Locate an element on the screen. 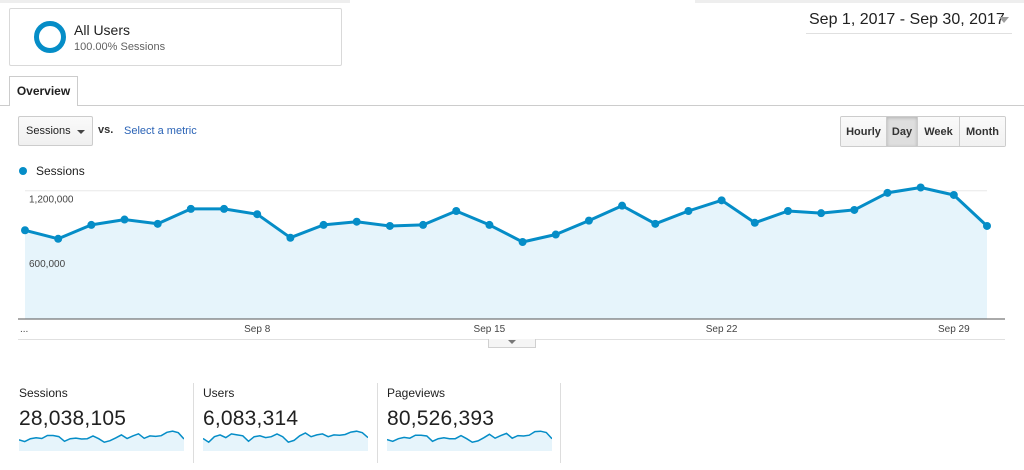  tab-divider is located at coordinates (512, 105).